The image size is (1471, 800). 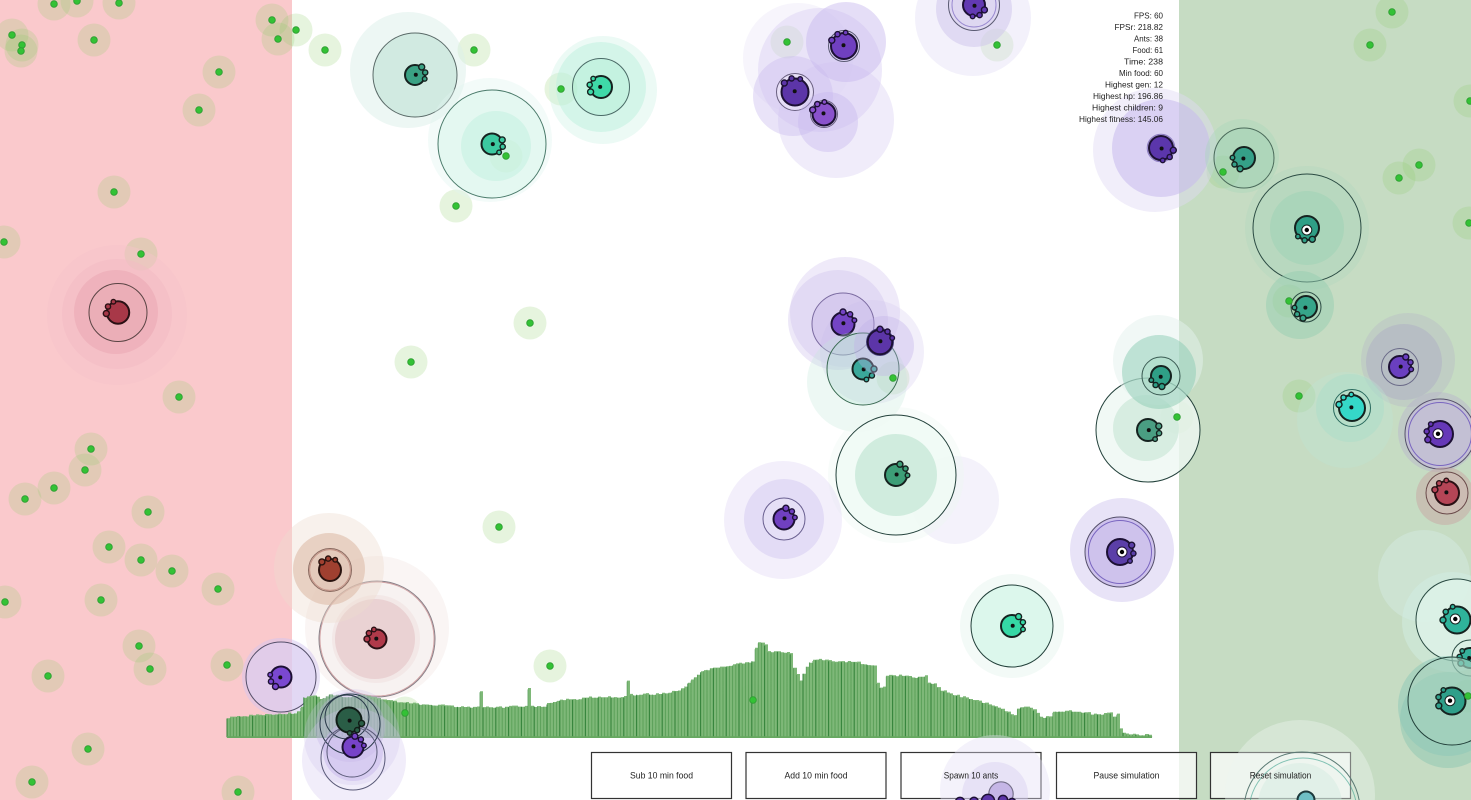 I want to click on svg-text: Spawn 10 ants, so click(x=971, y=776).